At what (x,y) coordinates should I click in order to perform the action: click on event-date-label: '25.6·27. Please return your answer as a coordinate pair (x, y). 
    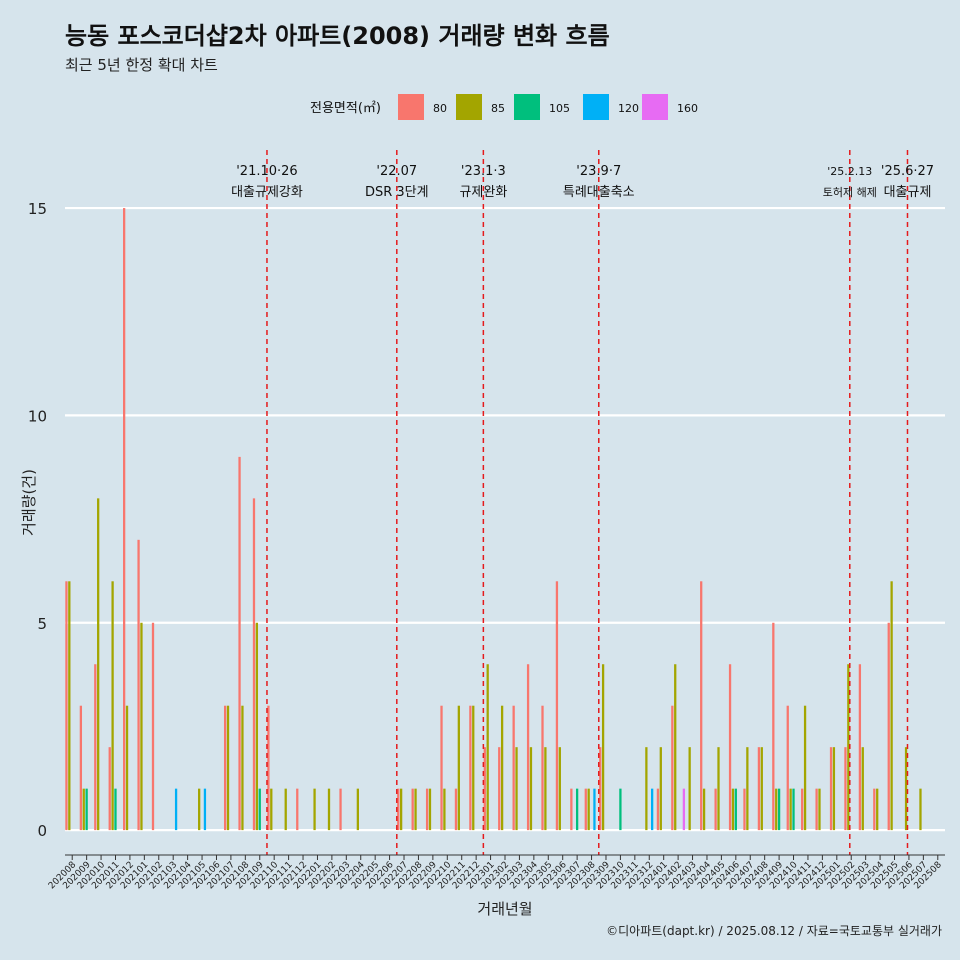
    Looking at the image, I should click on (907, 171).